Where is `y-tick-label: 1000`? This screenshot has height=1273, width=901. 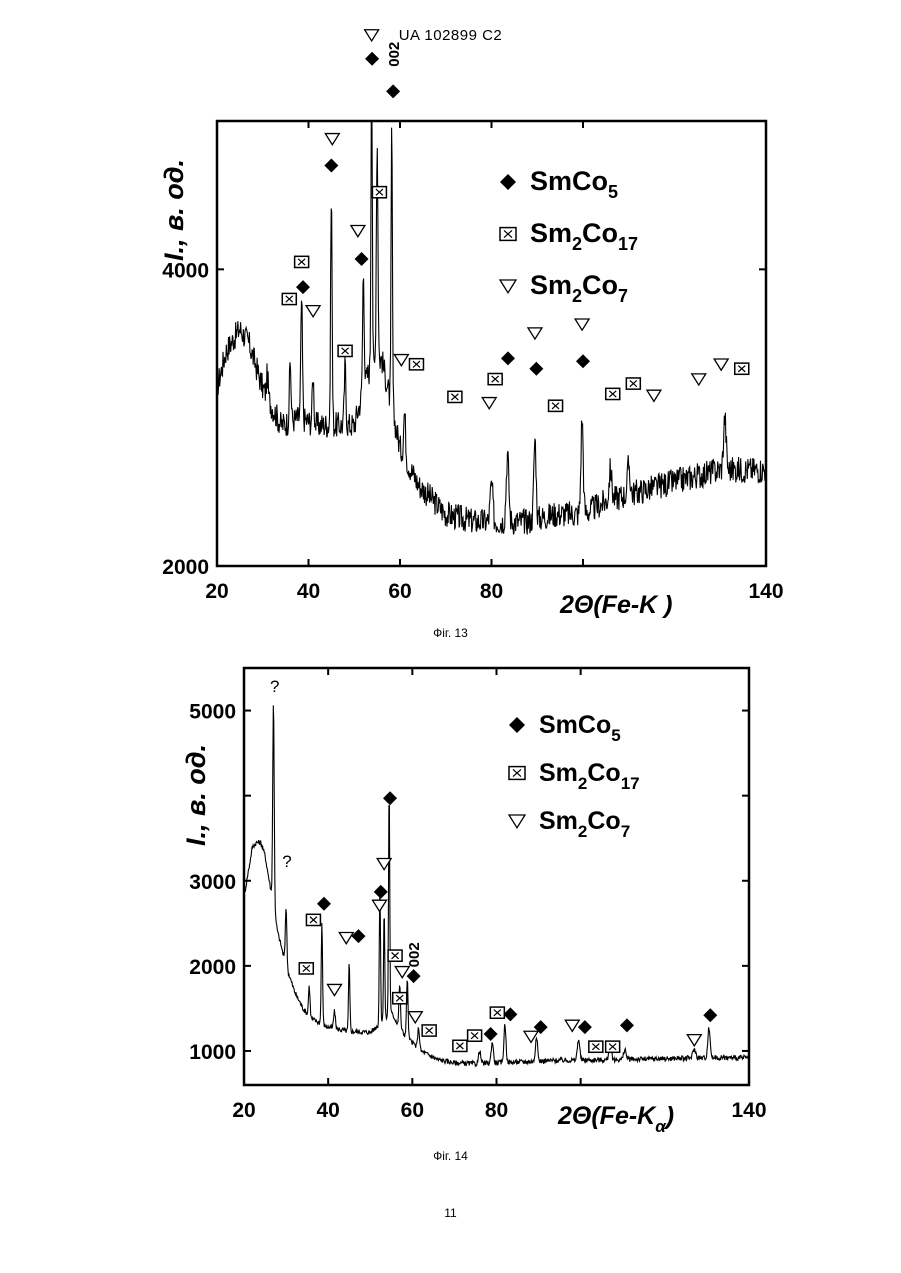 y-tick-label: 1000 is located at coordinates (212, 1052).